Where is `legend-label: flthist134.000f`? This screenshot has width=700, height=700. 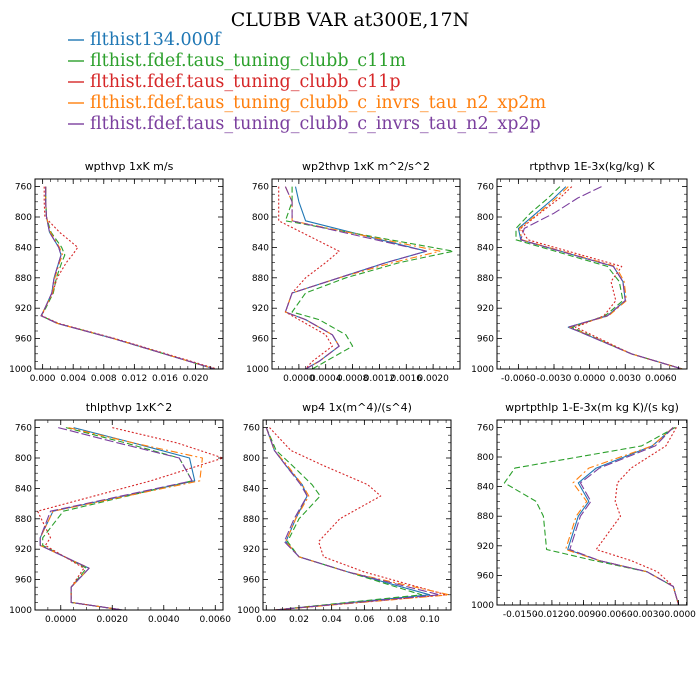 legend-label: flthist134.000f is located at coordinates (156, 40).